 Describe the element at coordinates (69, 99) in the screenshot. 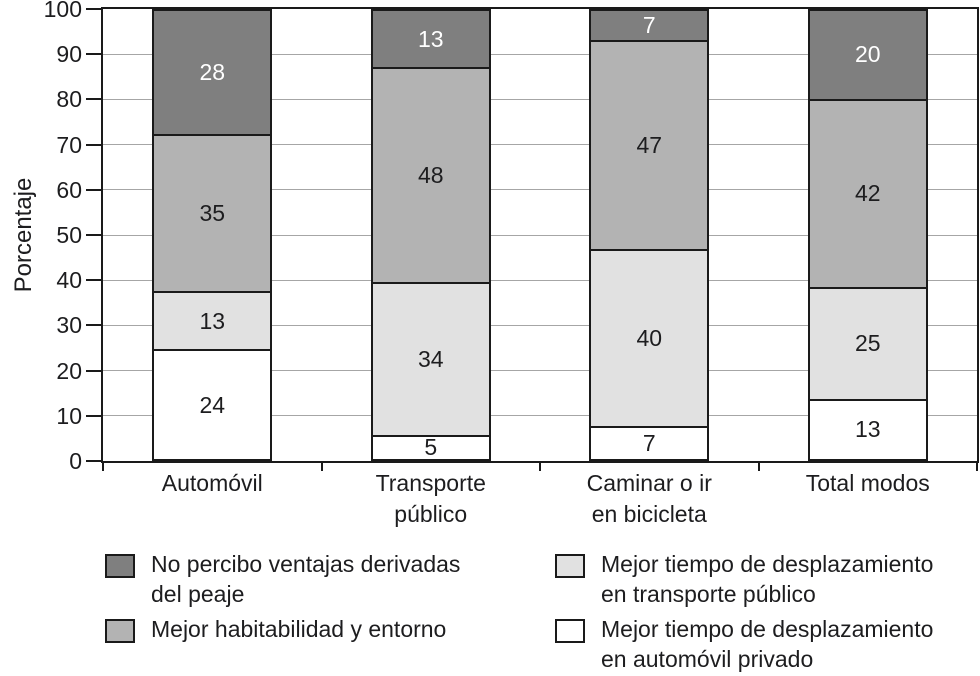

I see `y-tick-label: 80` at that location.